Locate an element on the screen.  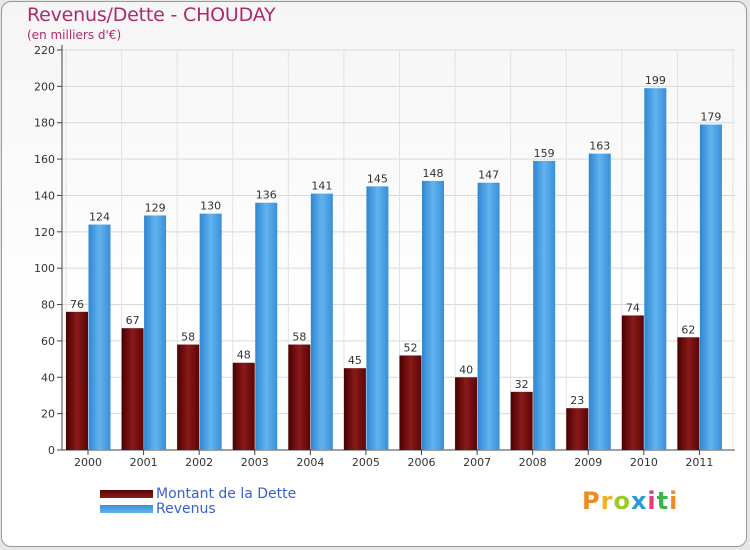
data-label-revenue-2009: 163 is located at coordinates (599, 146).